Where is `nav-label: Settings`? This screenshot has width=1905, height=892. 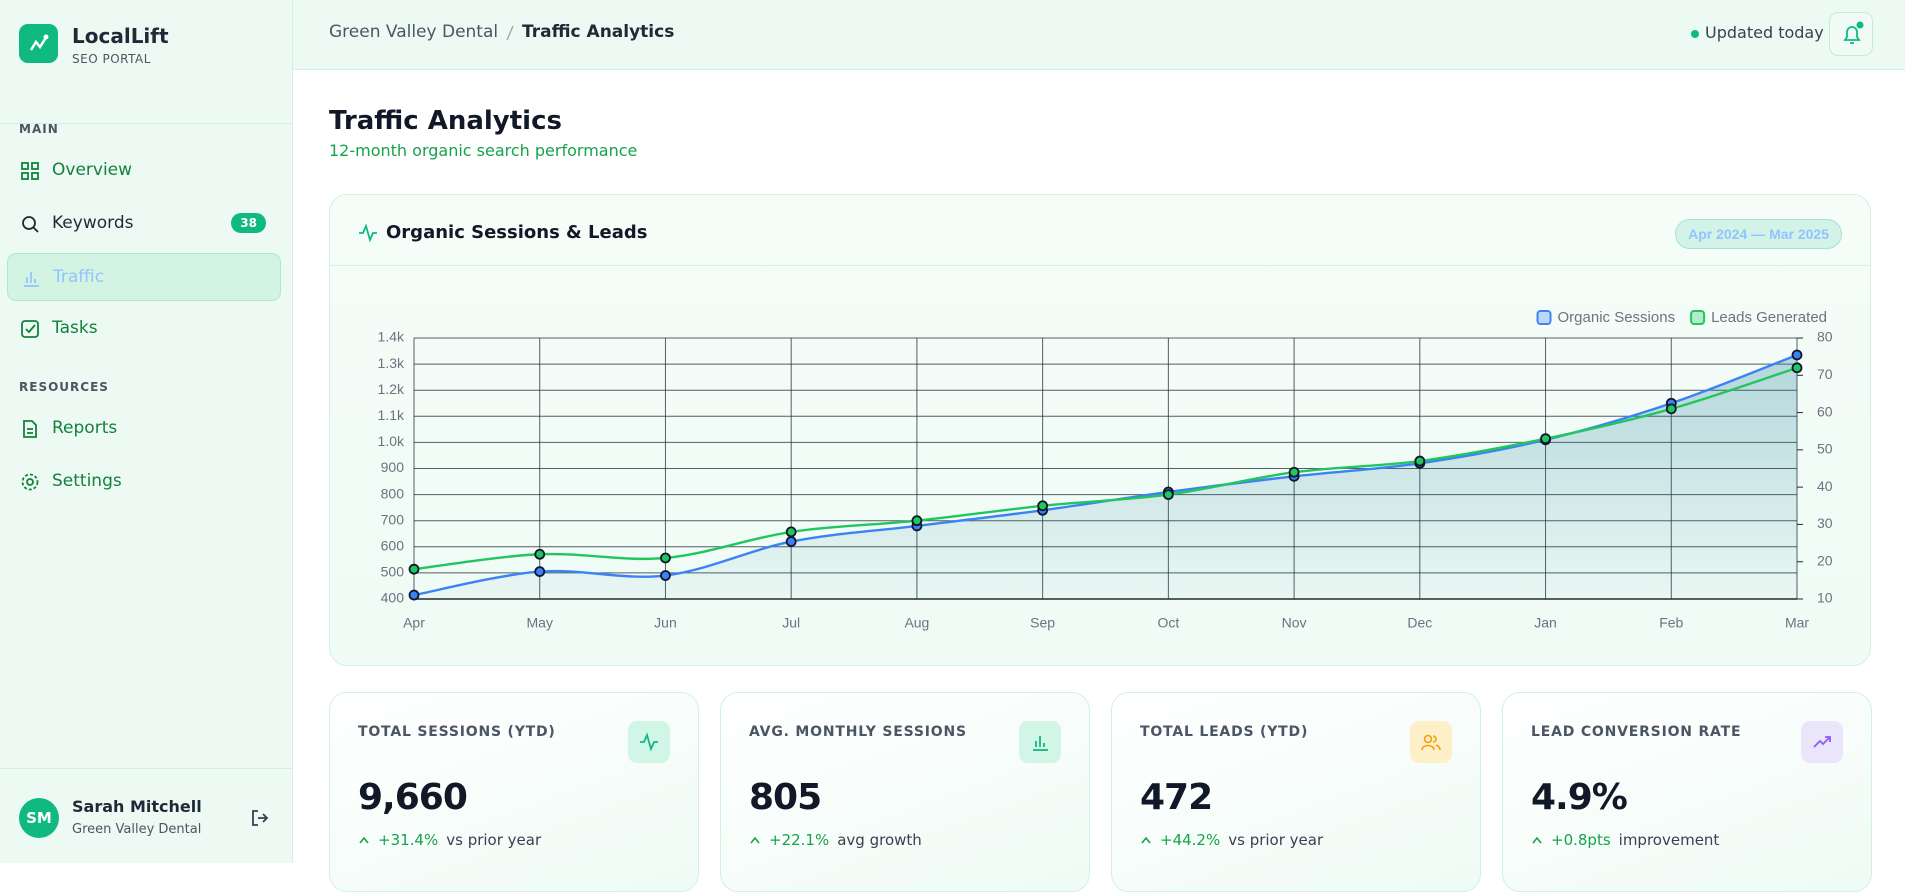 nav-label: Settings is located at coordinates (87, 481).